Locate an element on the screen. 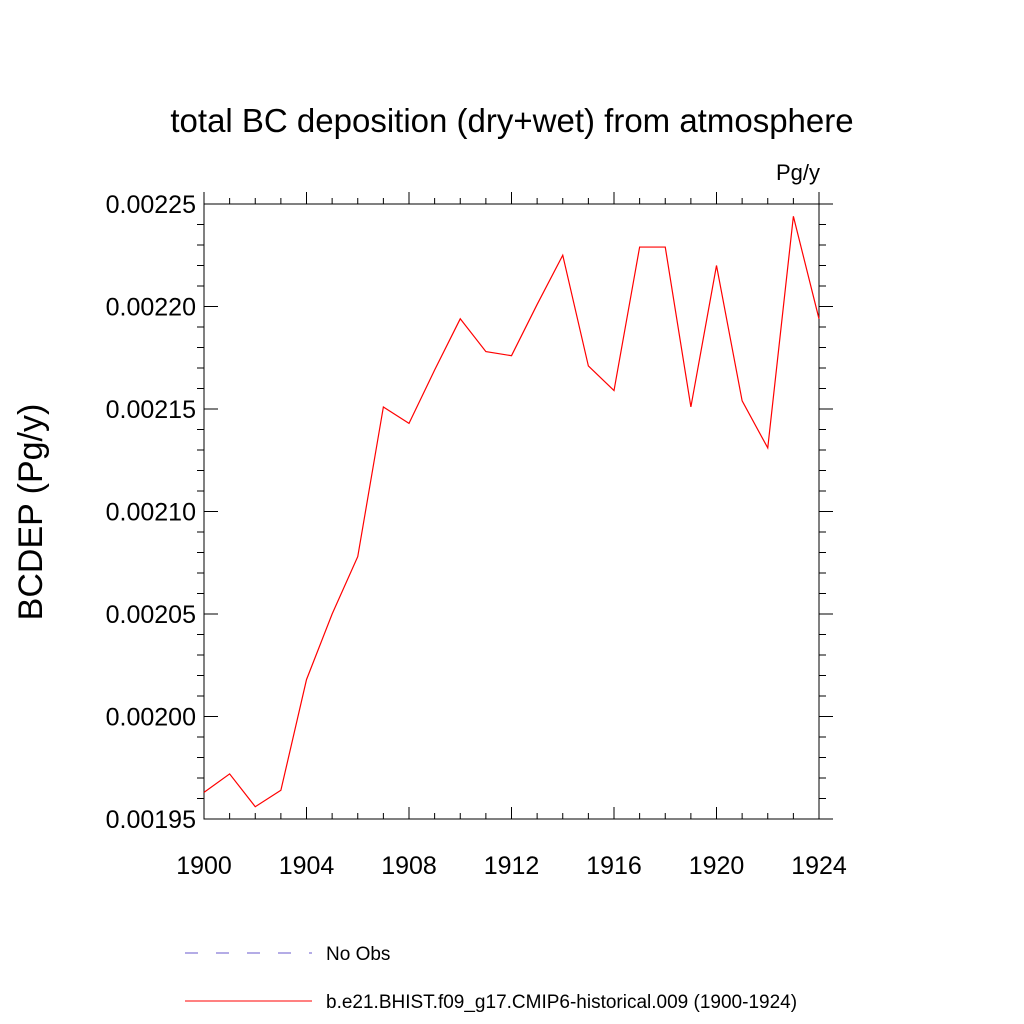  legend-label: No Obs is located at coordinates (358, 954).